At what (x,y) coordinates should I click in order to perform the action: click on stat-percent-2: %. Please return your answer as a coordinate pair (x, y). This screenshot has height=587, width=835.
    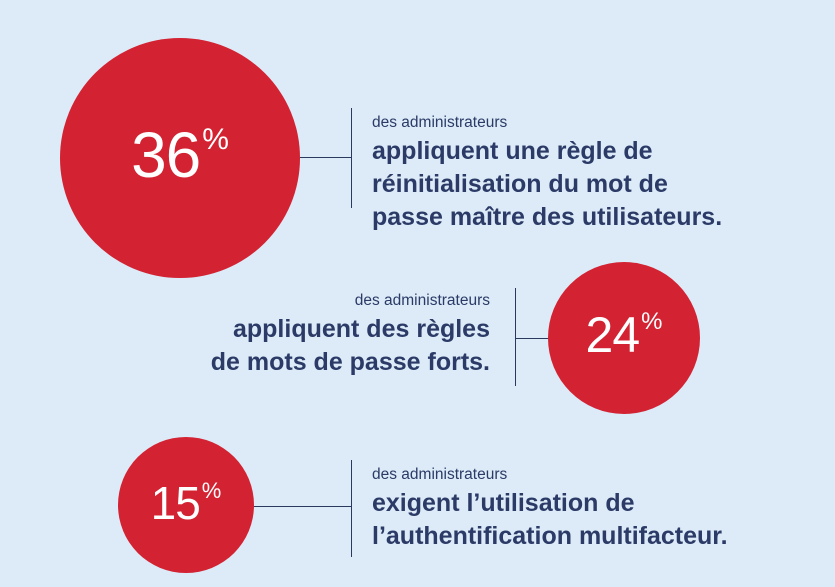
    Looking at the image, I should click on (652, 321).